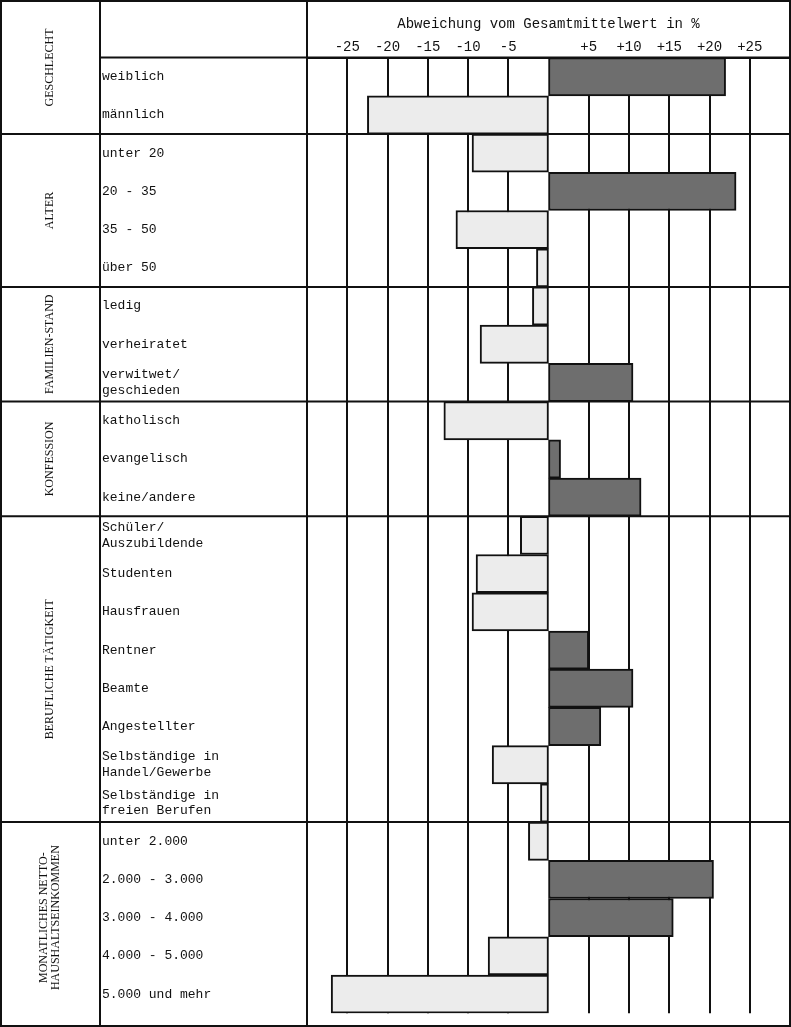 The width and height of the screenshot is (791, 1027). I want to click on y-tick-label: ledig, so click(122, 306).